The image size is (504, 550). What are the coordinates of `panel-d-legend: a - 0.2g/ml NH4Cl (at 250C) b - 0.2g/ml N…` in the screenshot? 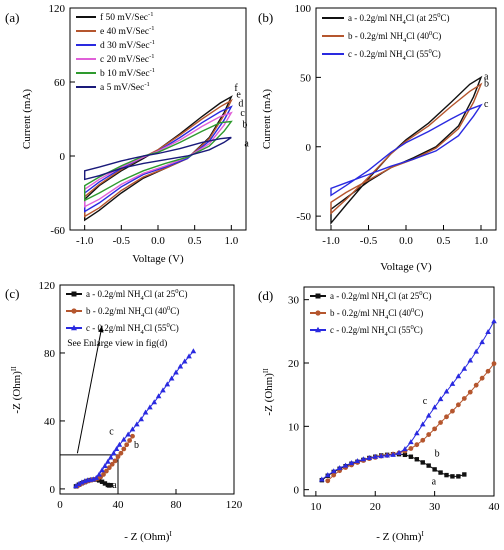 It's located at (371, 314).